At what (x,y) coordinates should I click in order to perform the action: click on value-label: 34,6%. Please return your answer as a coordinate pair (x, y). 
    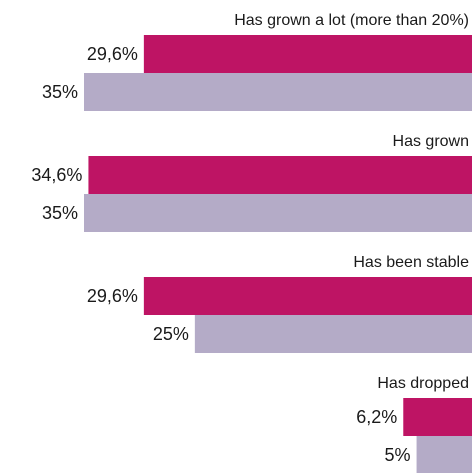
    Looking at the image, I should click on (56, 175).